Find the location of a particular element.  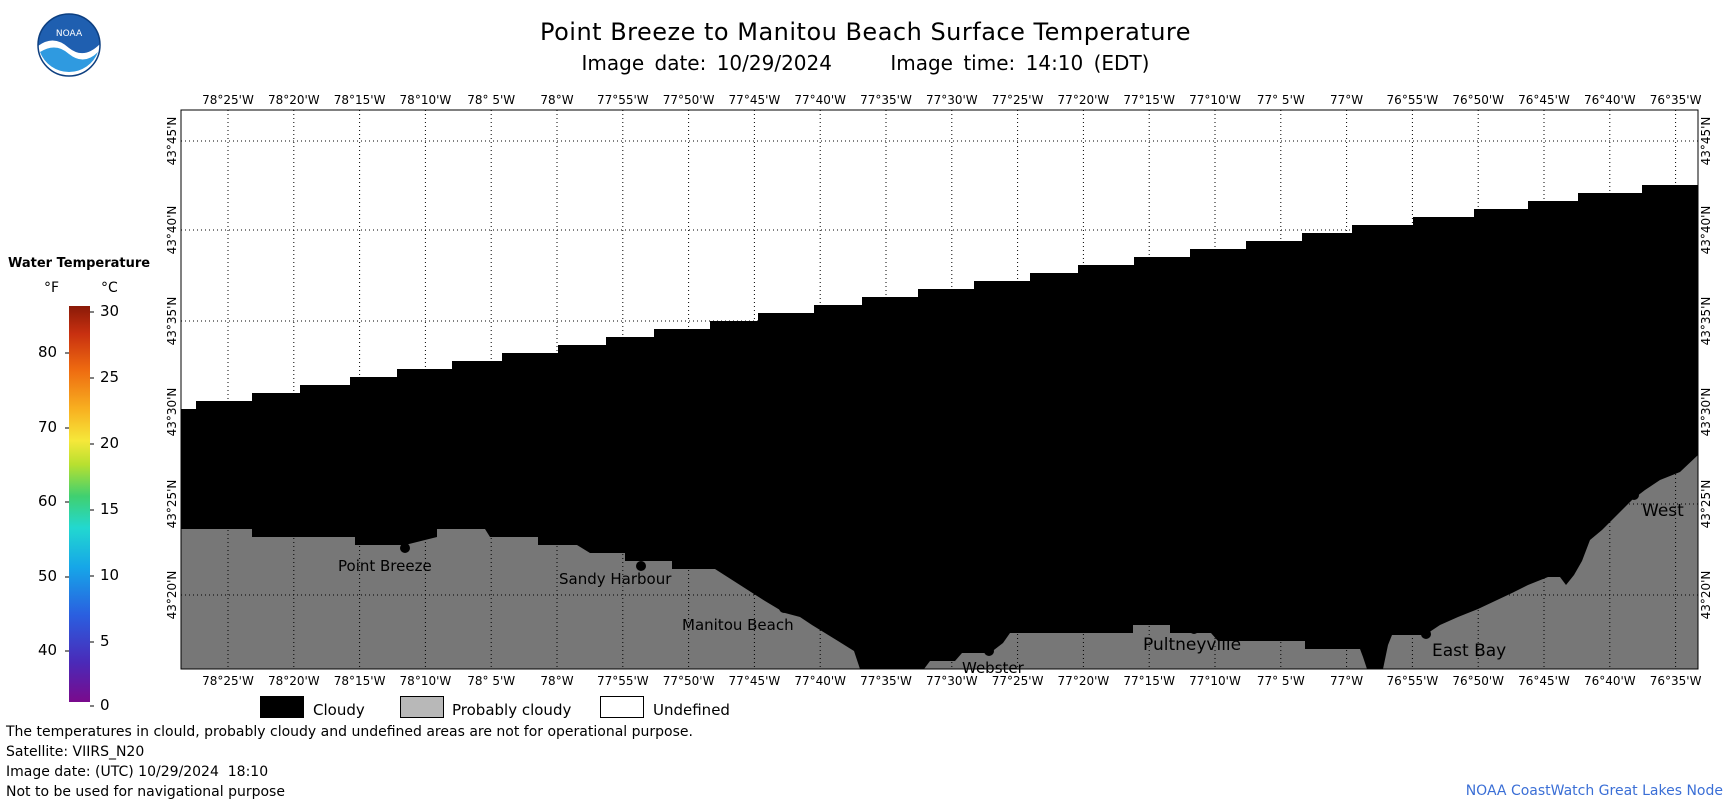

longitude-label: 76°40'W is located at coordinates (1610, 681).